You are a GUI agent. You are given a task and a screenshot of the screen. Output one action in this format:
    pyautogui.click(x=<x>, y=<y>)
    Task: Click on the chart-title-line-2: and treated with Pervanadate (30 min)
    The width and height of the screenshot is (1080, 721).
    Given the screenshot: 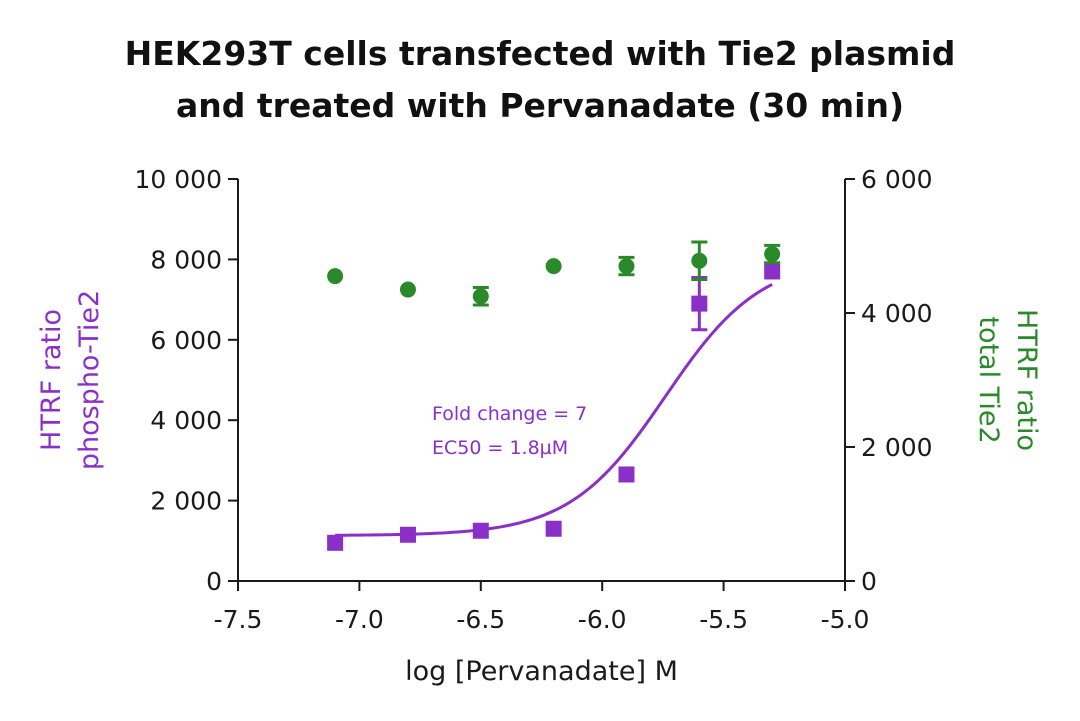 What is the action you would take?
    pyautogui.click(x=540, y=105)
    